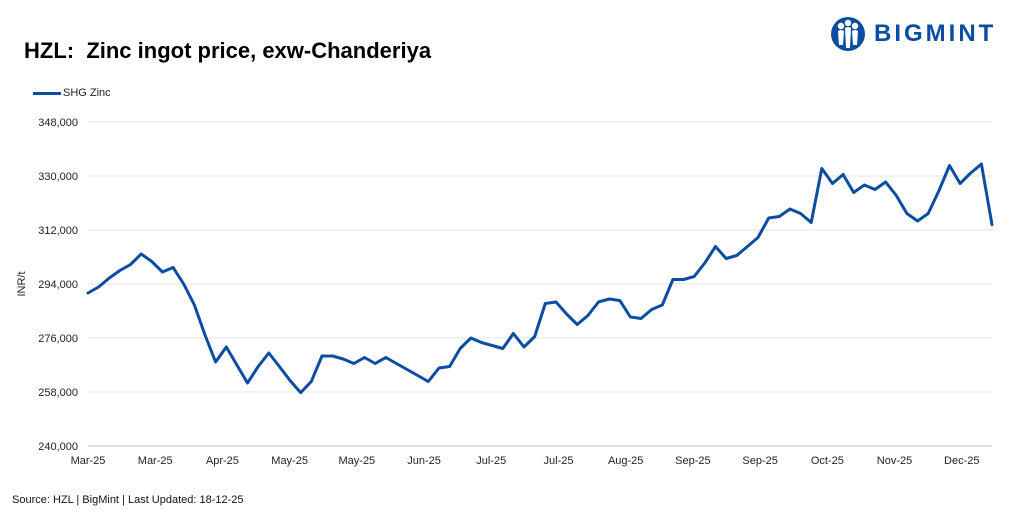  I want to click on y-tick-label: 240,000, so click(58, 447).